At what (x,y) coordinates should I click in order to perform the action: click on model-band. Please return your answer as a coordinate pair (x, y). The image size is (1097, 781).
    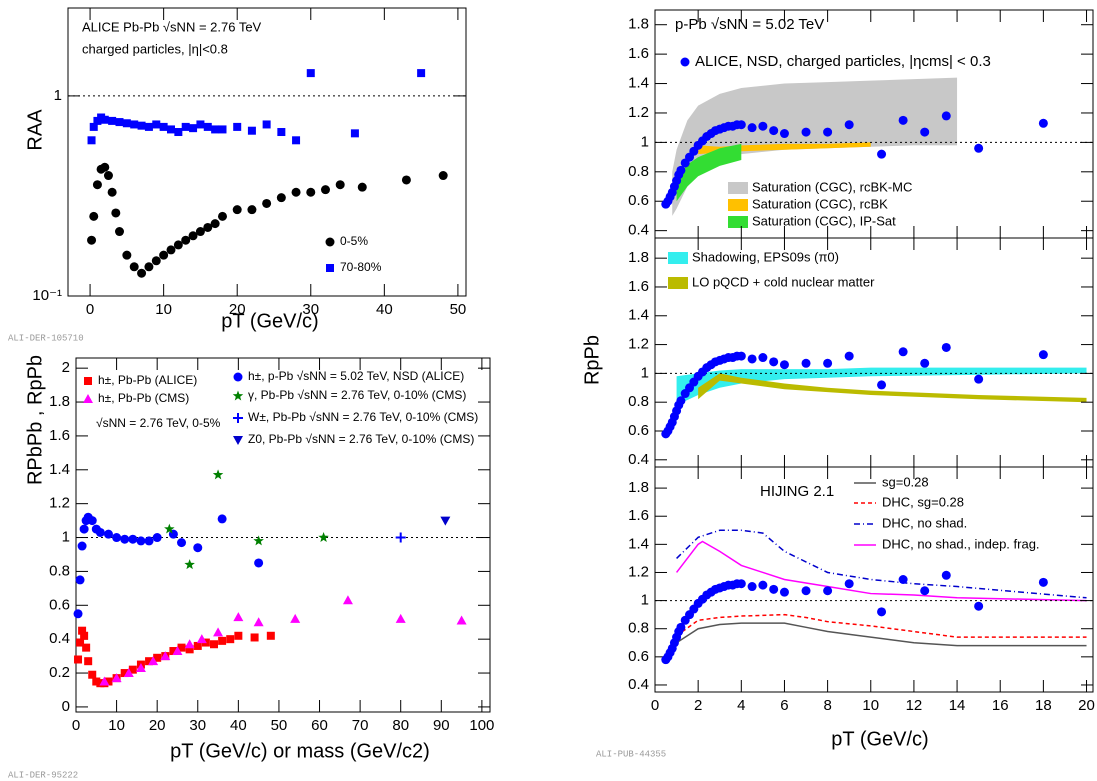
    Looking at the image, I should click on (892, 388).